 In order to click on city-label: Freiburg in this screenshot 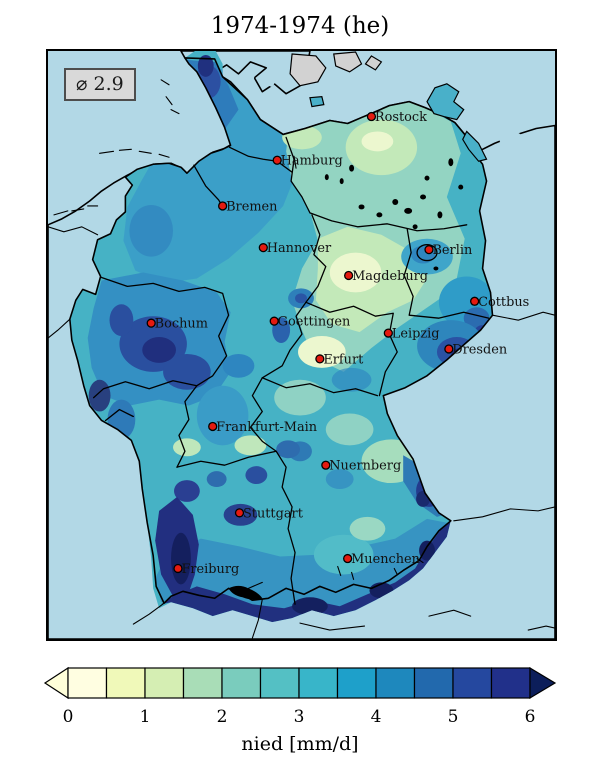, I will do `click(210, 569)`.